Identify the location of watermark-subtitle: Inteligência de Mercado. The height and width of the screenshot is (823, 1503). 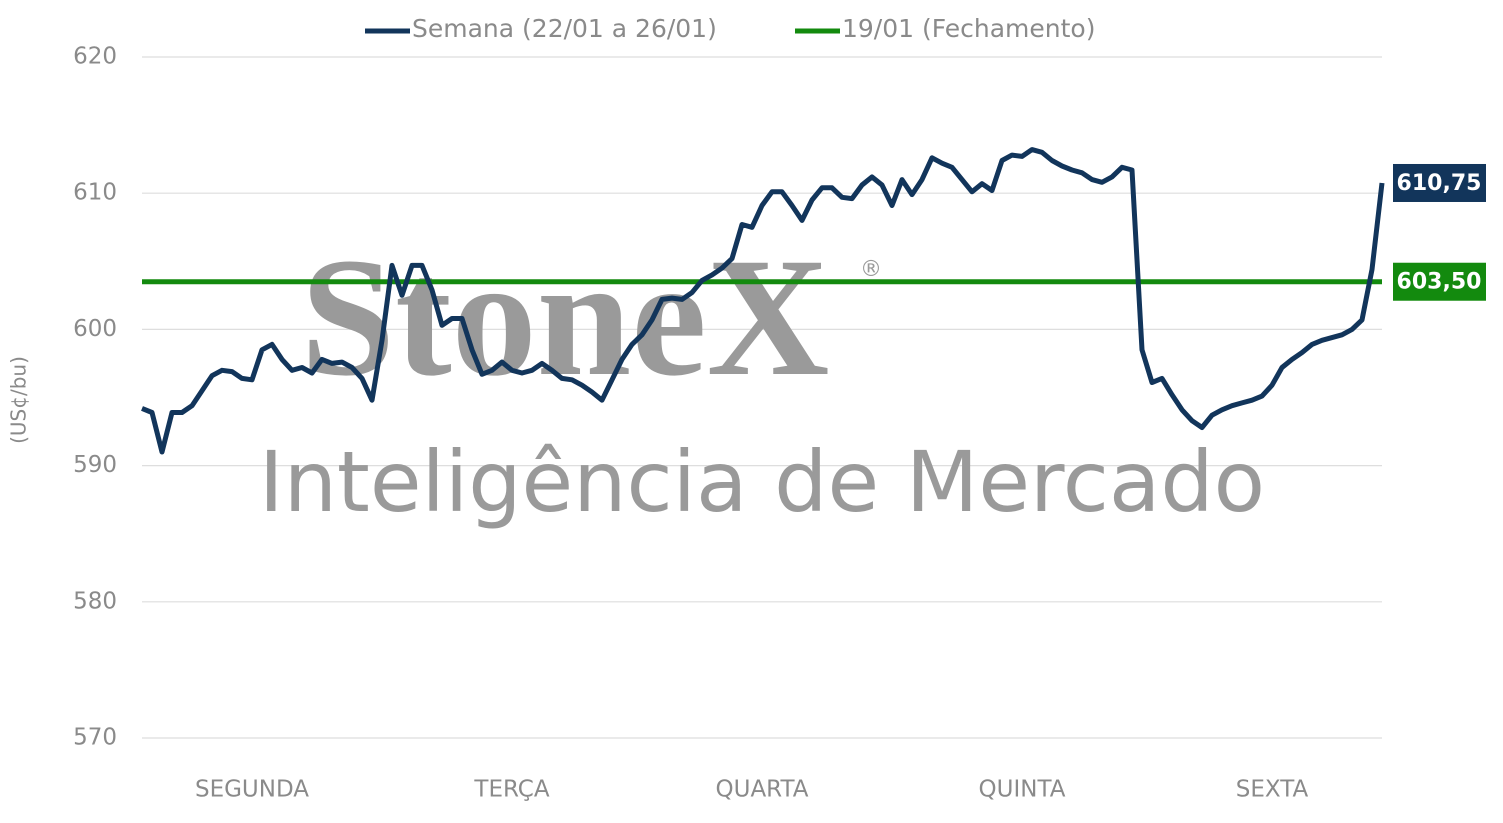
(762, 482).